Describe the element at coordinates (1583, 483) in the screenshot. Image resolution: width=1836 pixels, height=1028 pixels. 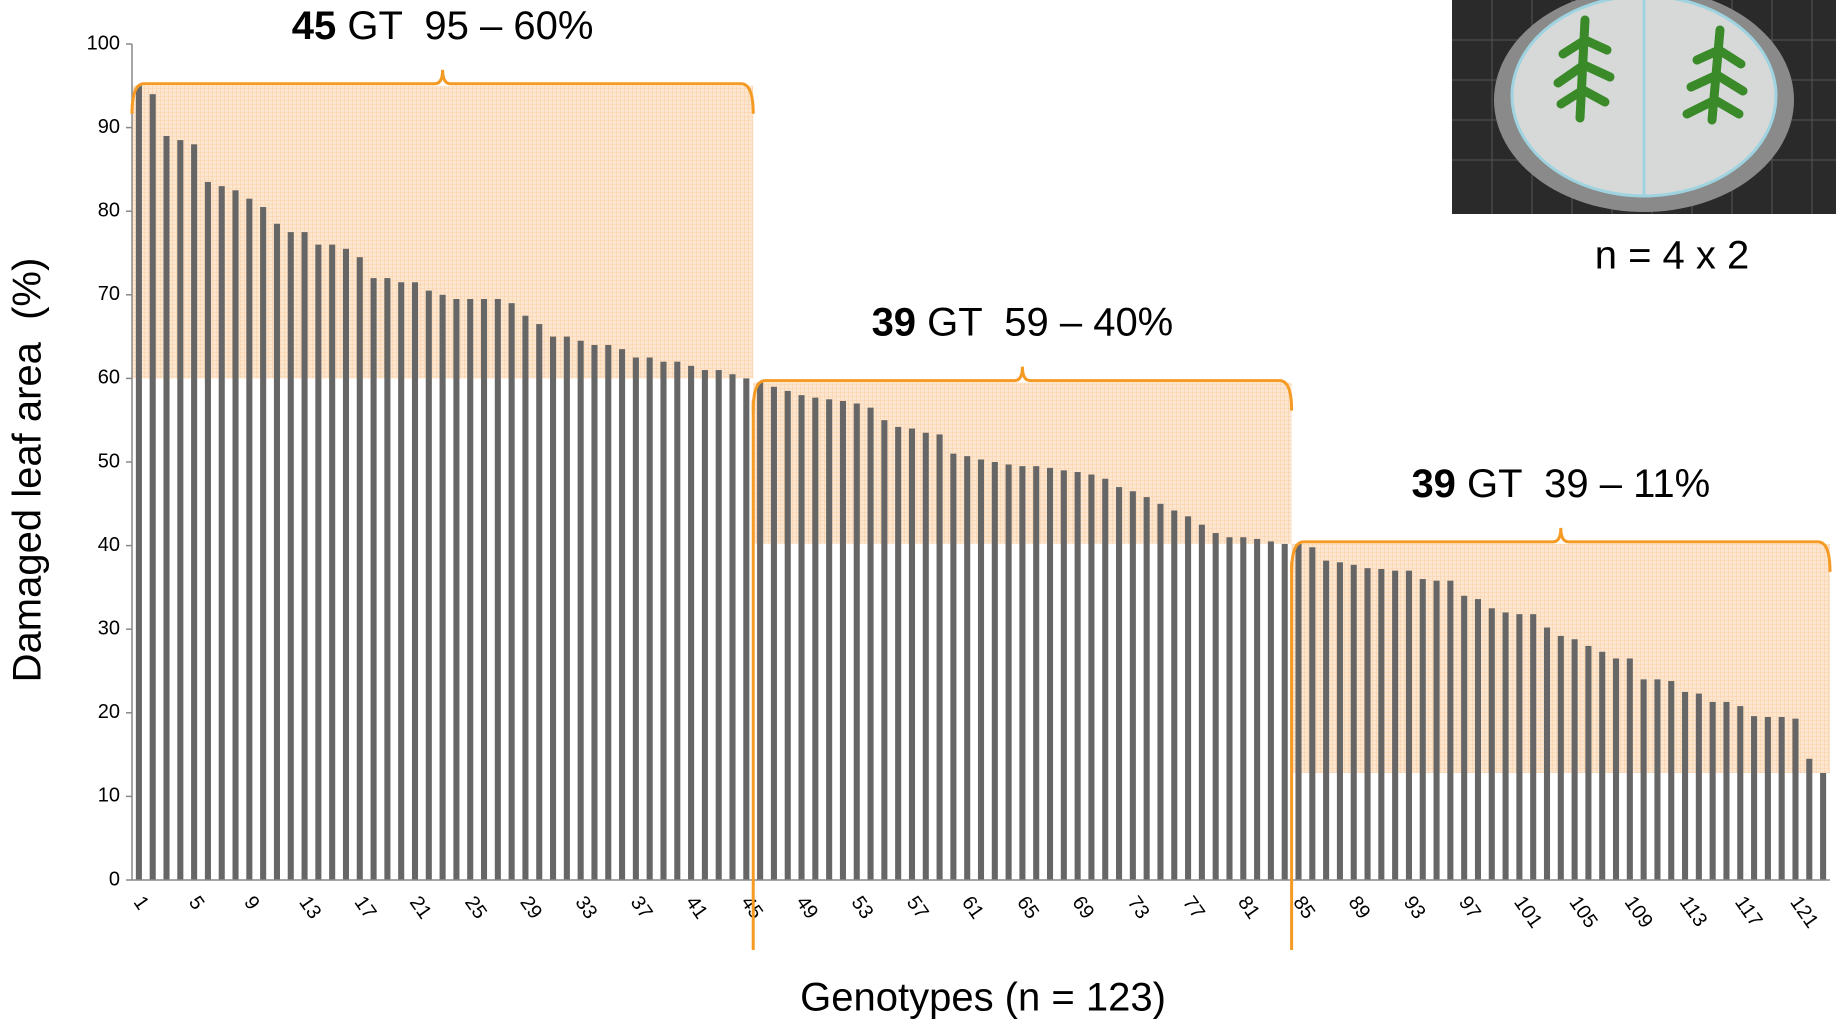
I see `group-text: GT 39 – 11%` at that location.